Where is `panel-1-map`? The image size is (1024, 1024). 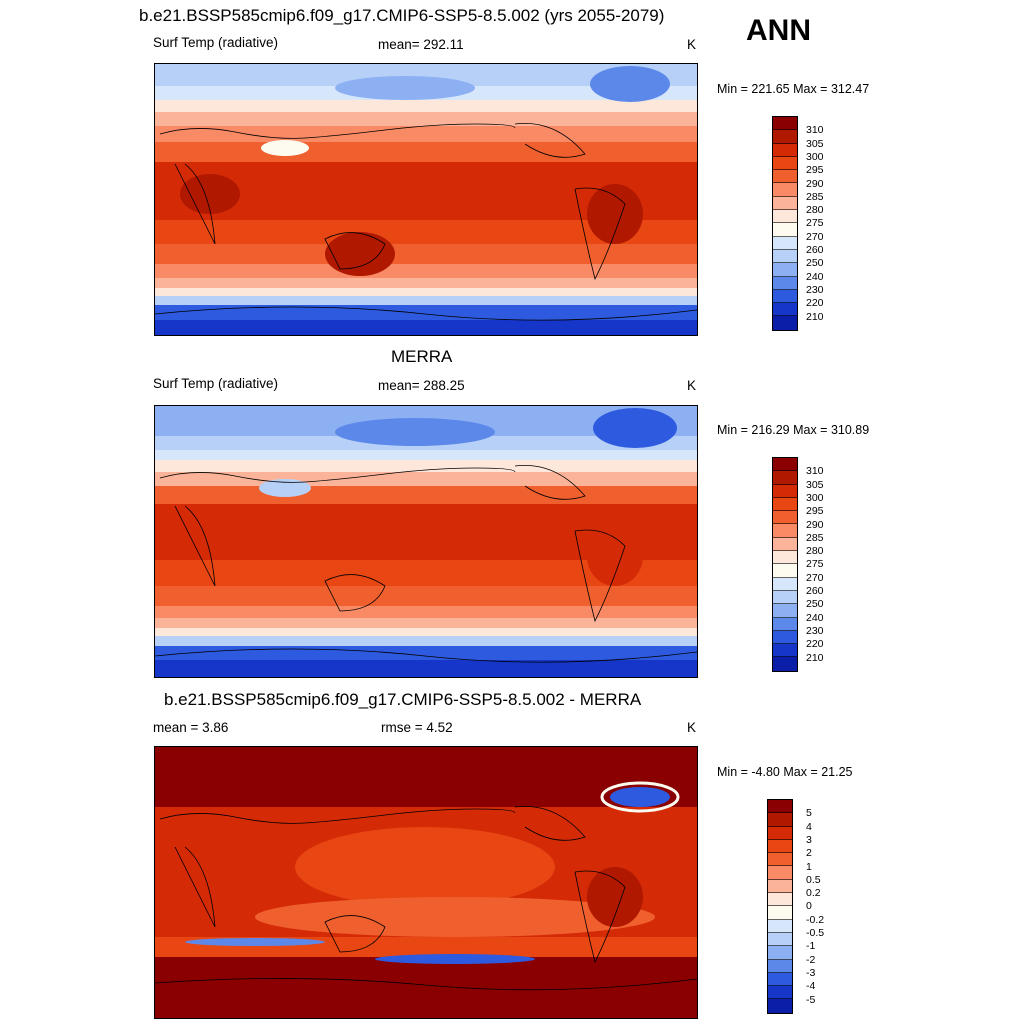 panel-1-map is located at coordinates (426, 199).